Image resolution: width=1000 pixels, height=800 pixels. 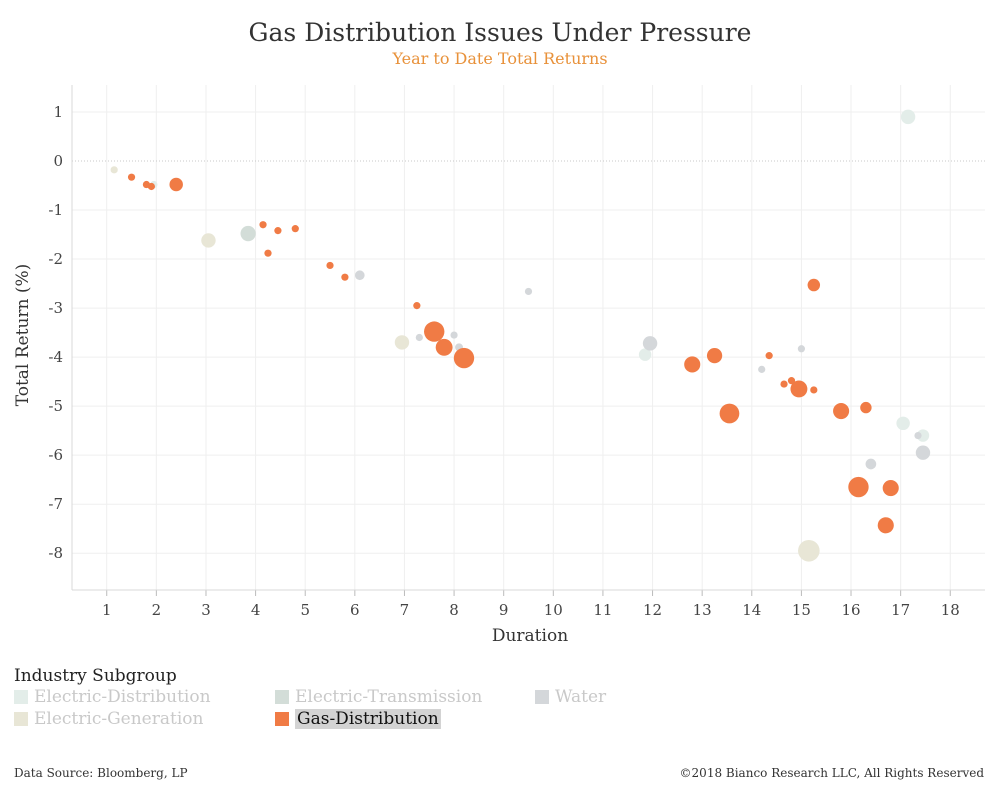 What do you see at coordinates (850, 610) in the screenshot?
I see `x-tick-label: 16` at bounding box center [850, 610].